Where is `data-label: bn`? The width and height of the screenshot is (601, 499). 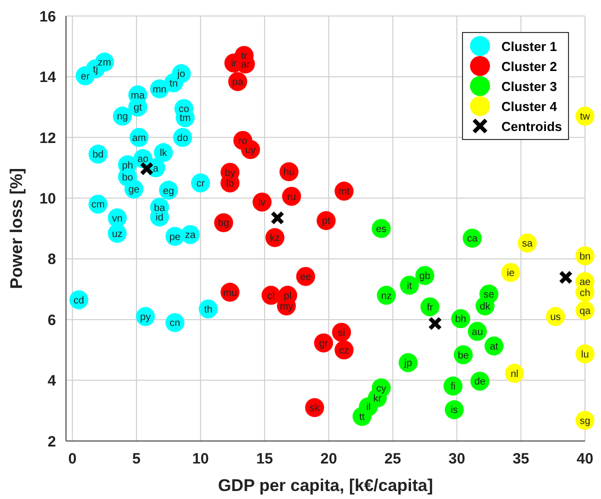 data-label: bn is located at coordinates (585, 256).